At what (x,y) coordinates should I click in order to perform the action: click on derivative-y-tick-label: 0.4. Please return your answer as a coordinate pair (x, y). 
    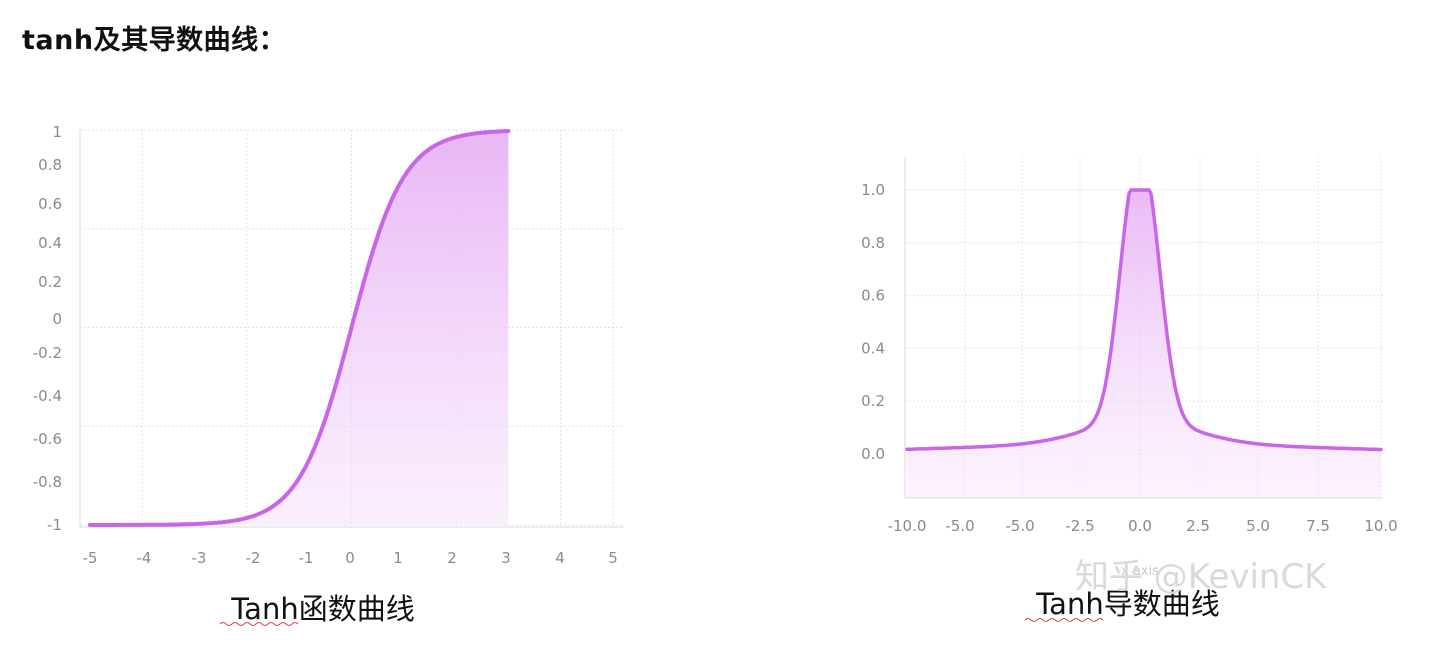
    Looking at the image, I should click on (873, 348).